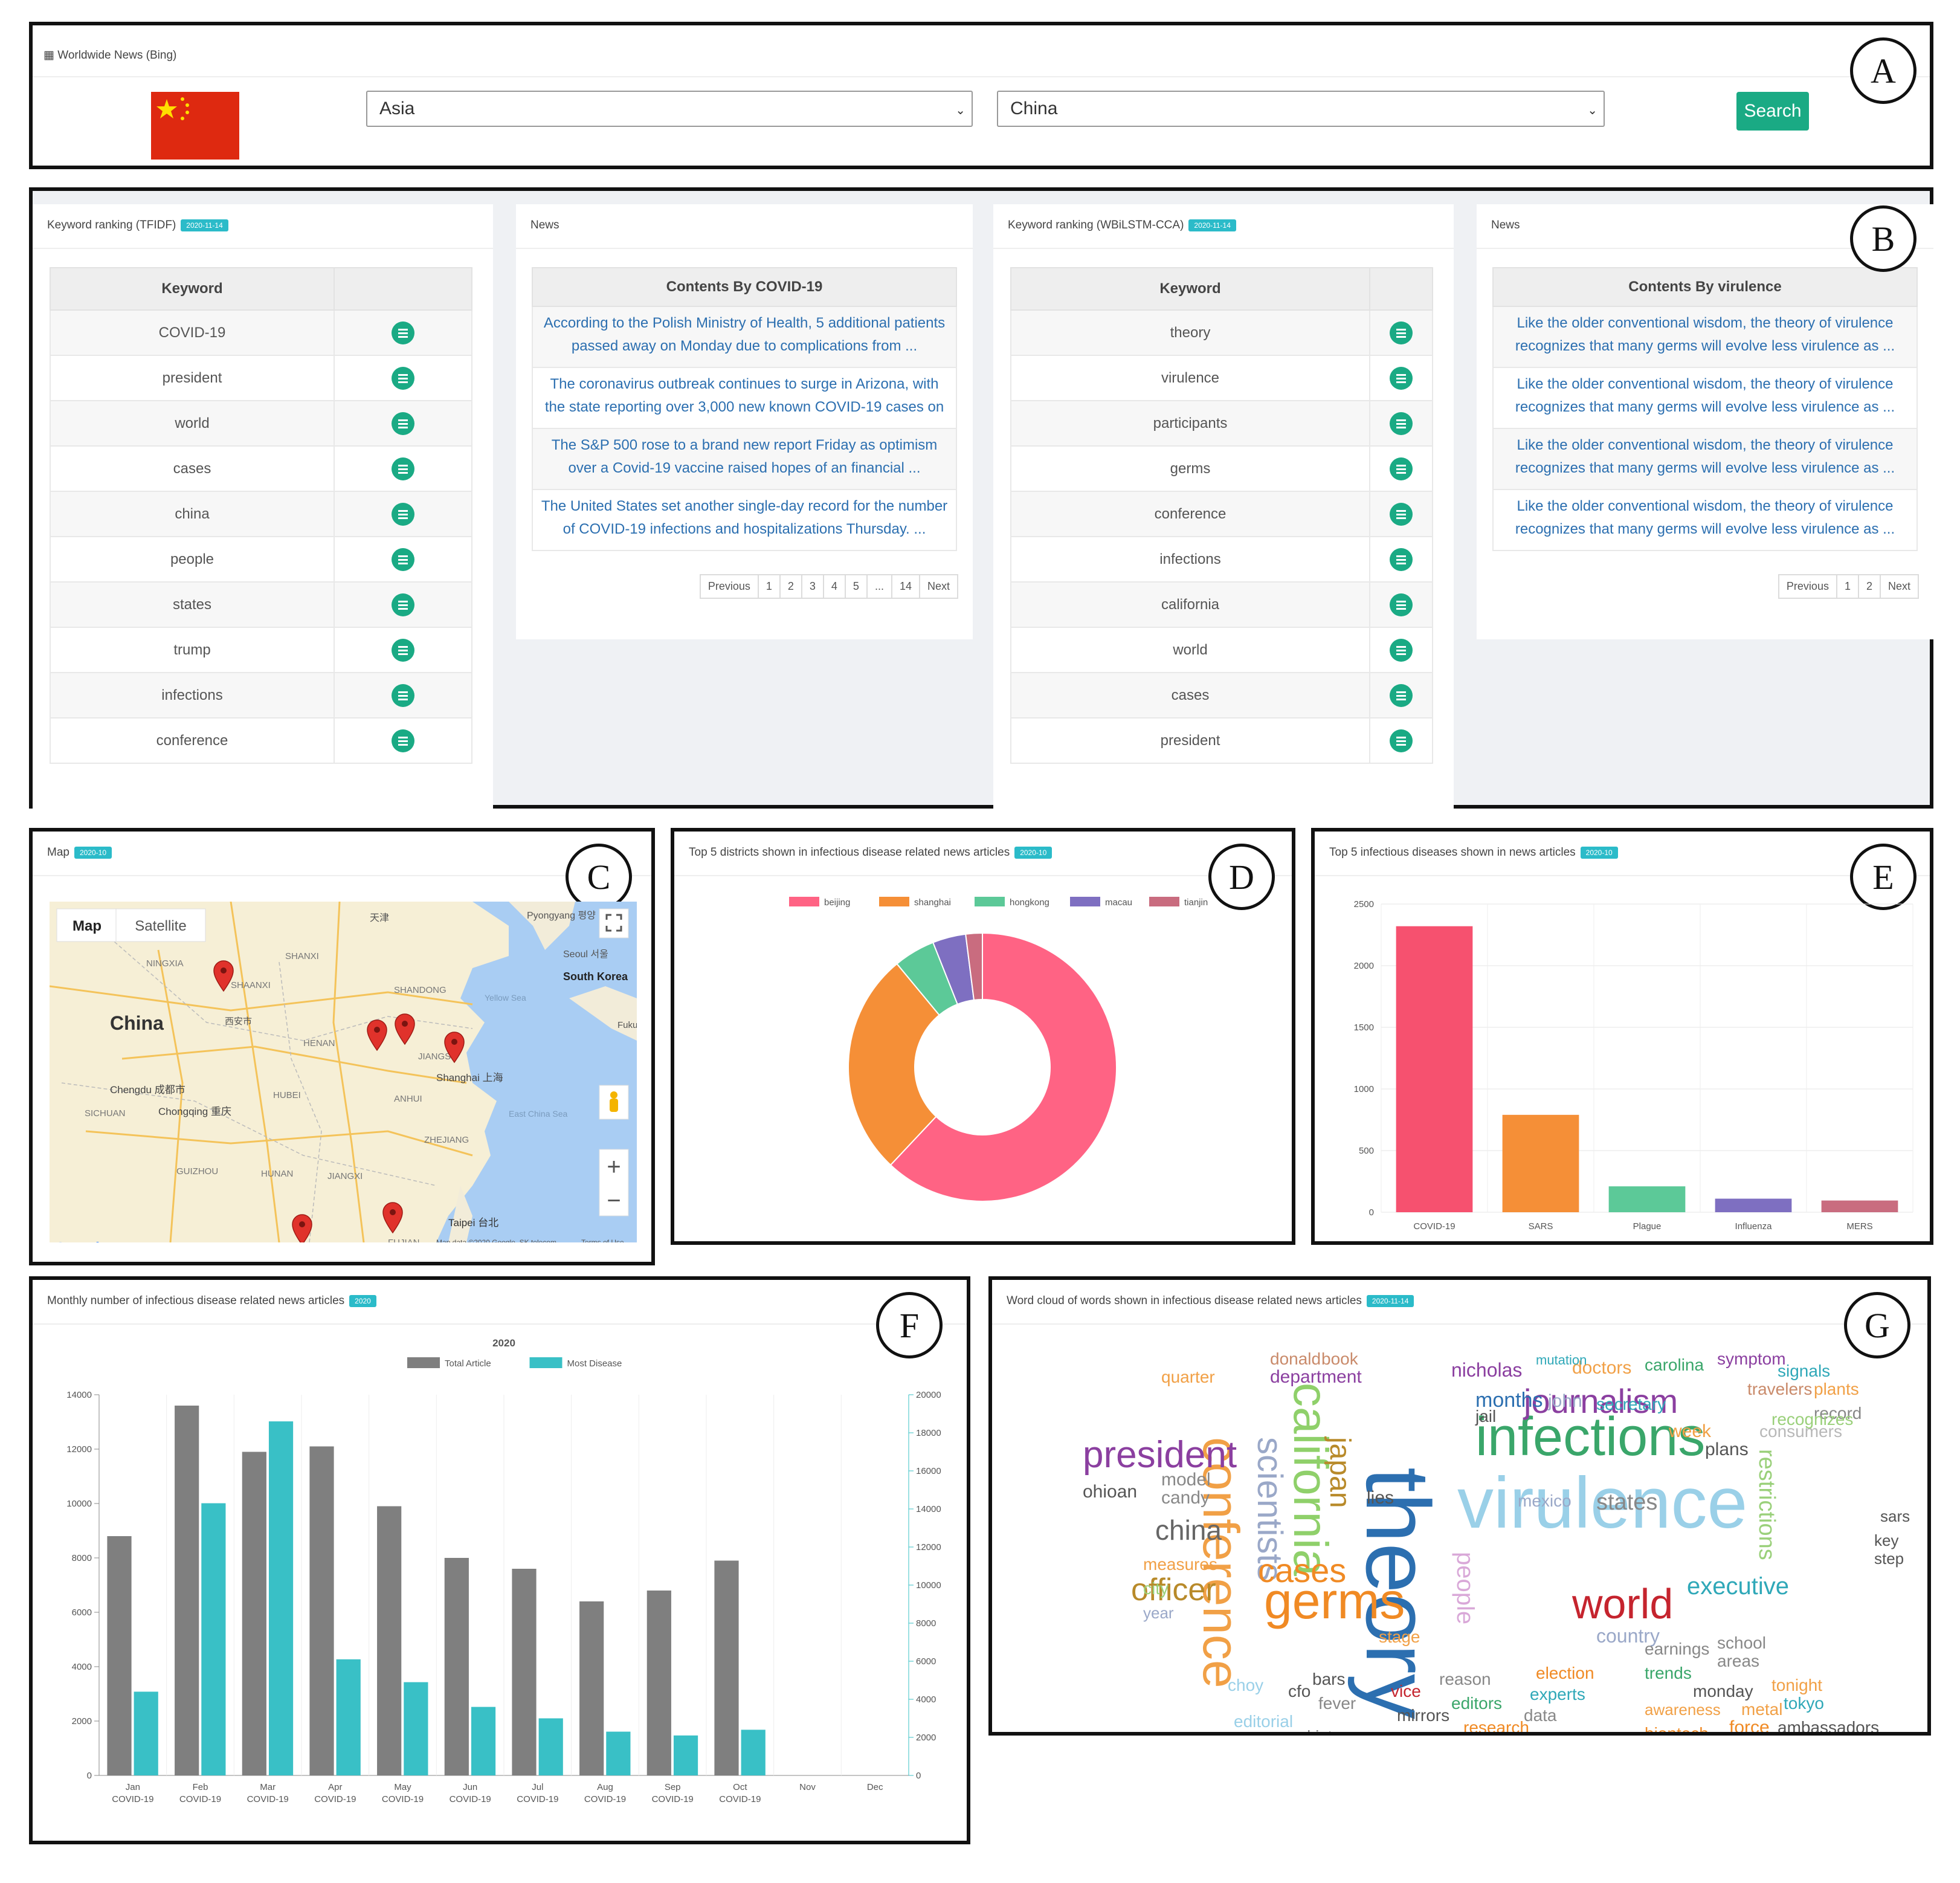  Describe the element at coordinates (1221, 695) in the screenshot. I see `table-row: cases` at that location.